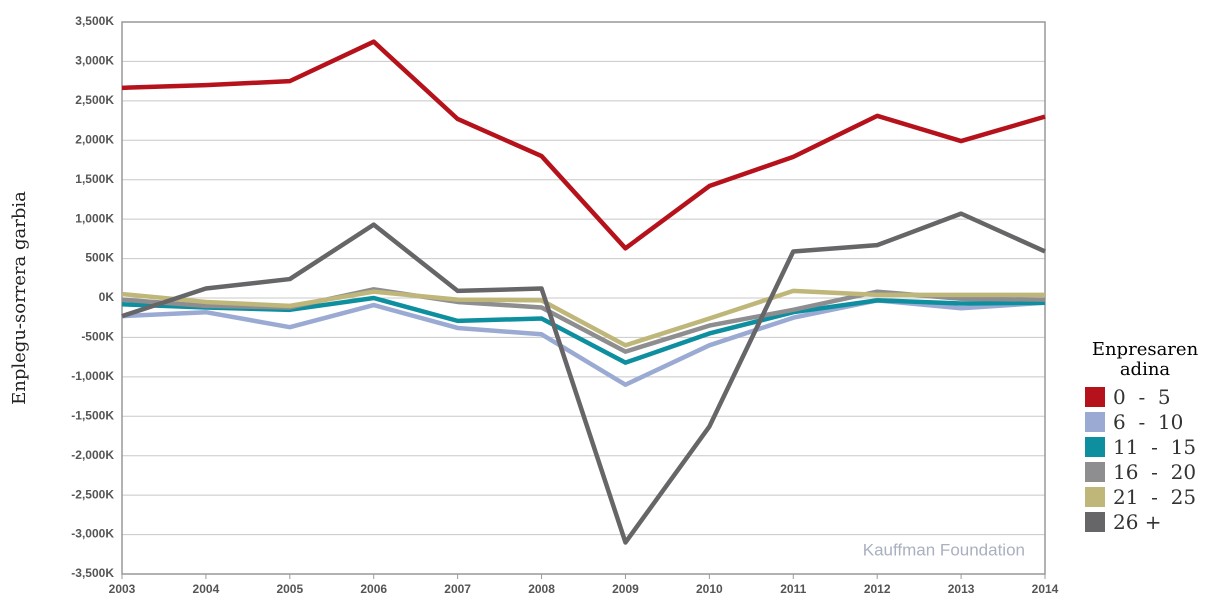 The image size is (1225, 605). What do you see at coordinates (1148, 421) in the screenshot?
I see `legend-label: 6 - 10` at bounding box center [1148, 421].